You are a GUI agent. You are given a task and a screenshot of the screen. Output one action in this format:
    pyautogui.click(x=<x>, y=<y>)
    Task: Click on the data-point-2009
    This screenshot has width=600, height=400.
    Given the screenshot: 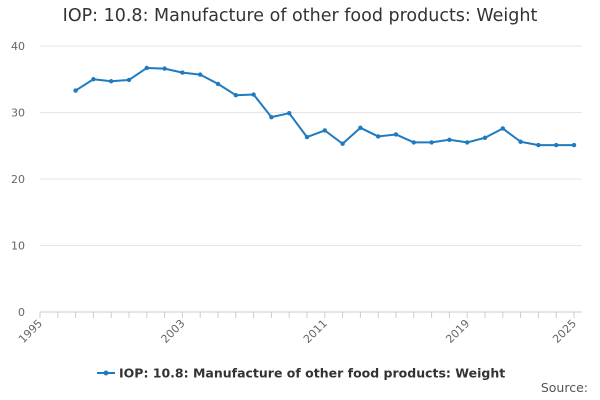 What is the action you would take?
    pyautogui.click(x=289, y=113)
    